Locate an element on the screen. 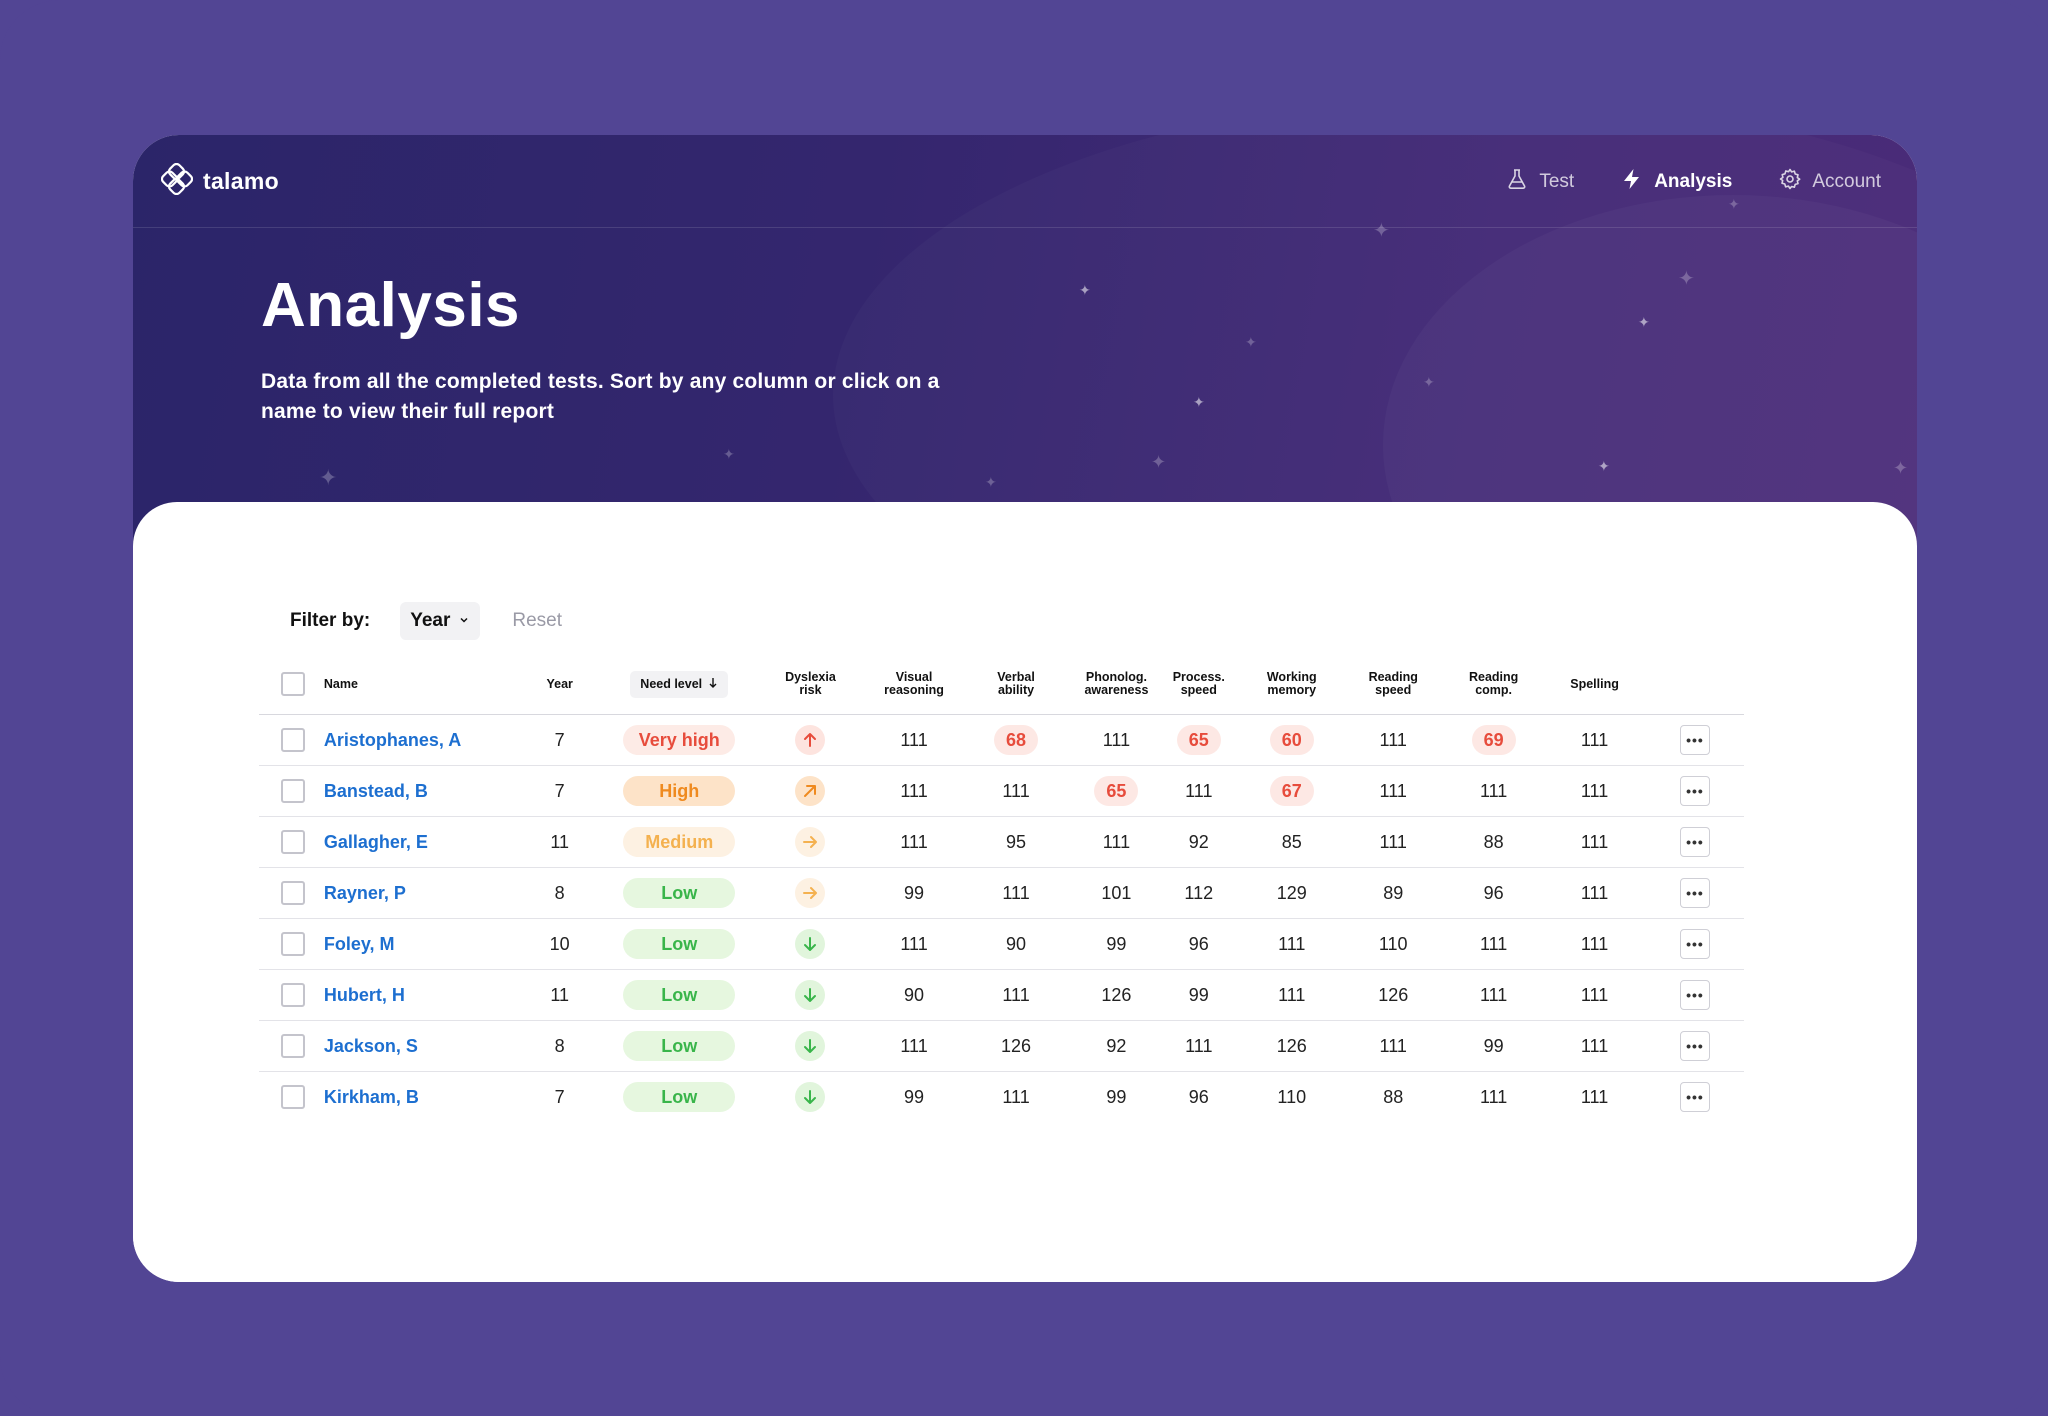 The image size is (2048, 1416). column-header-visual-reasoning: Visual reasoning is located at coordinates (914, 684).